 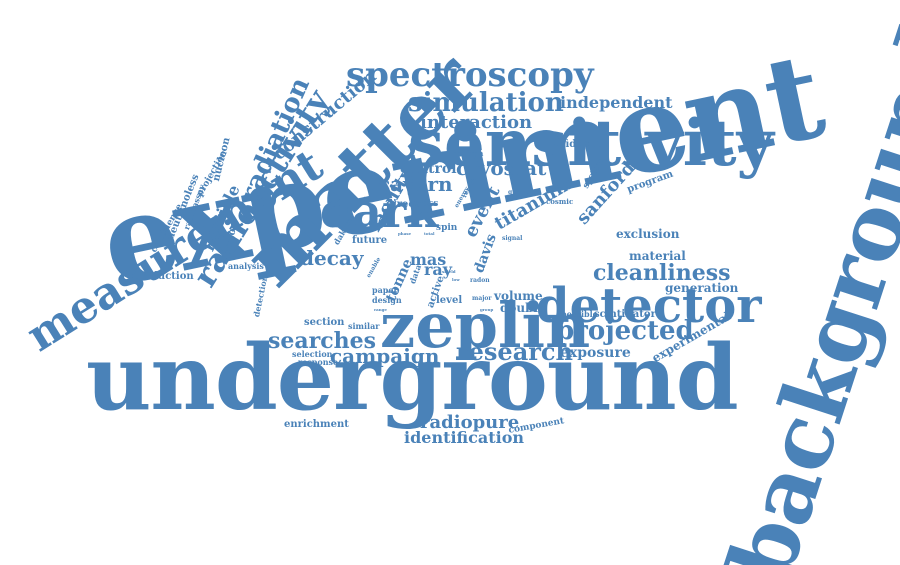 I want to click on word-possible: possible, so click(x=579, y=314).